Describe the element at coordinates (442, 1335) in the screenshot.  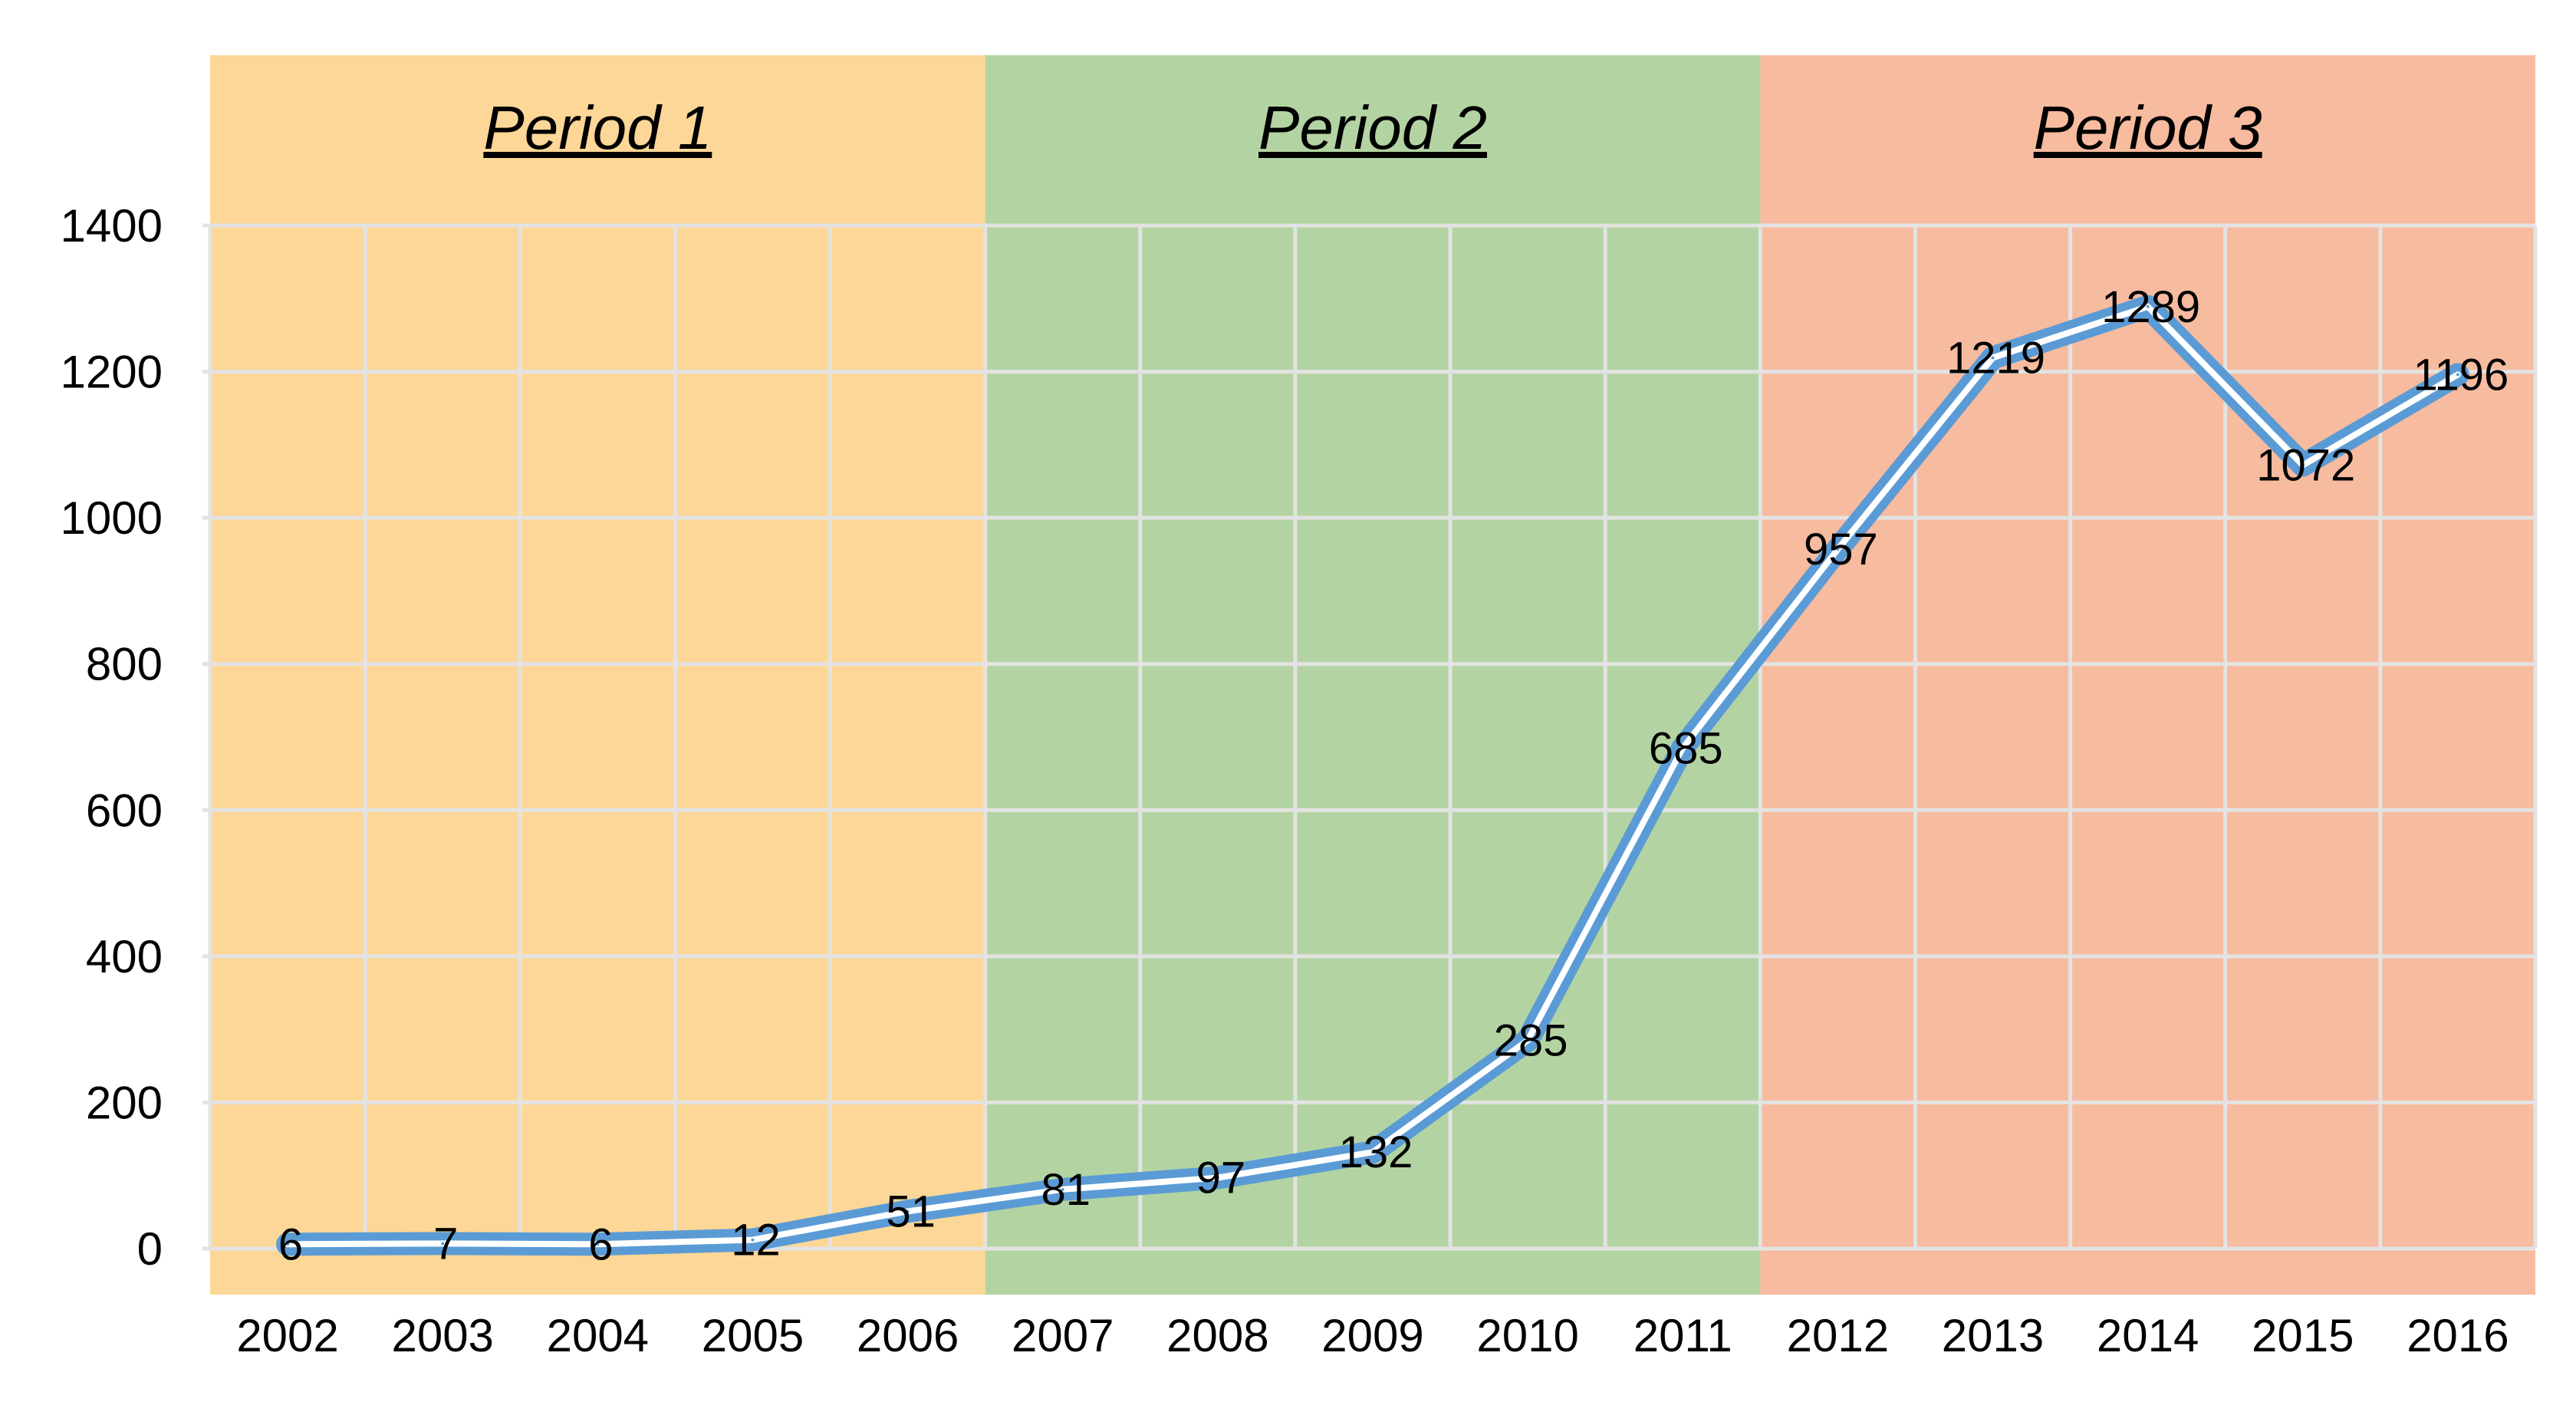
I see `x-tick-label: 2003` at that location.